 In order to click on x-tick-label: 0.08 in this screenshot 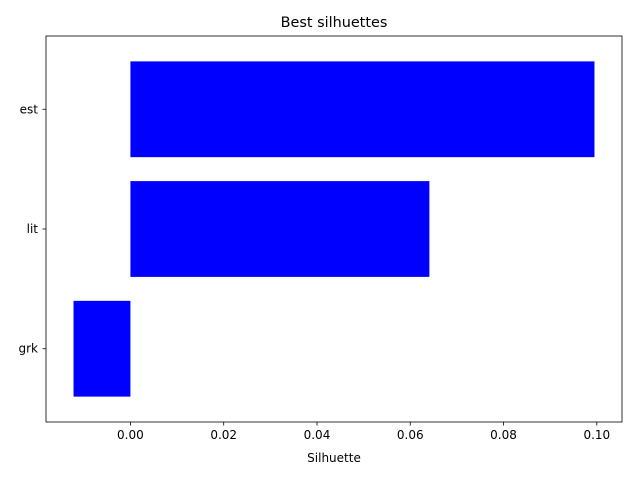, I will do `click(503, 435)`.